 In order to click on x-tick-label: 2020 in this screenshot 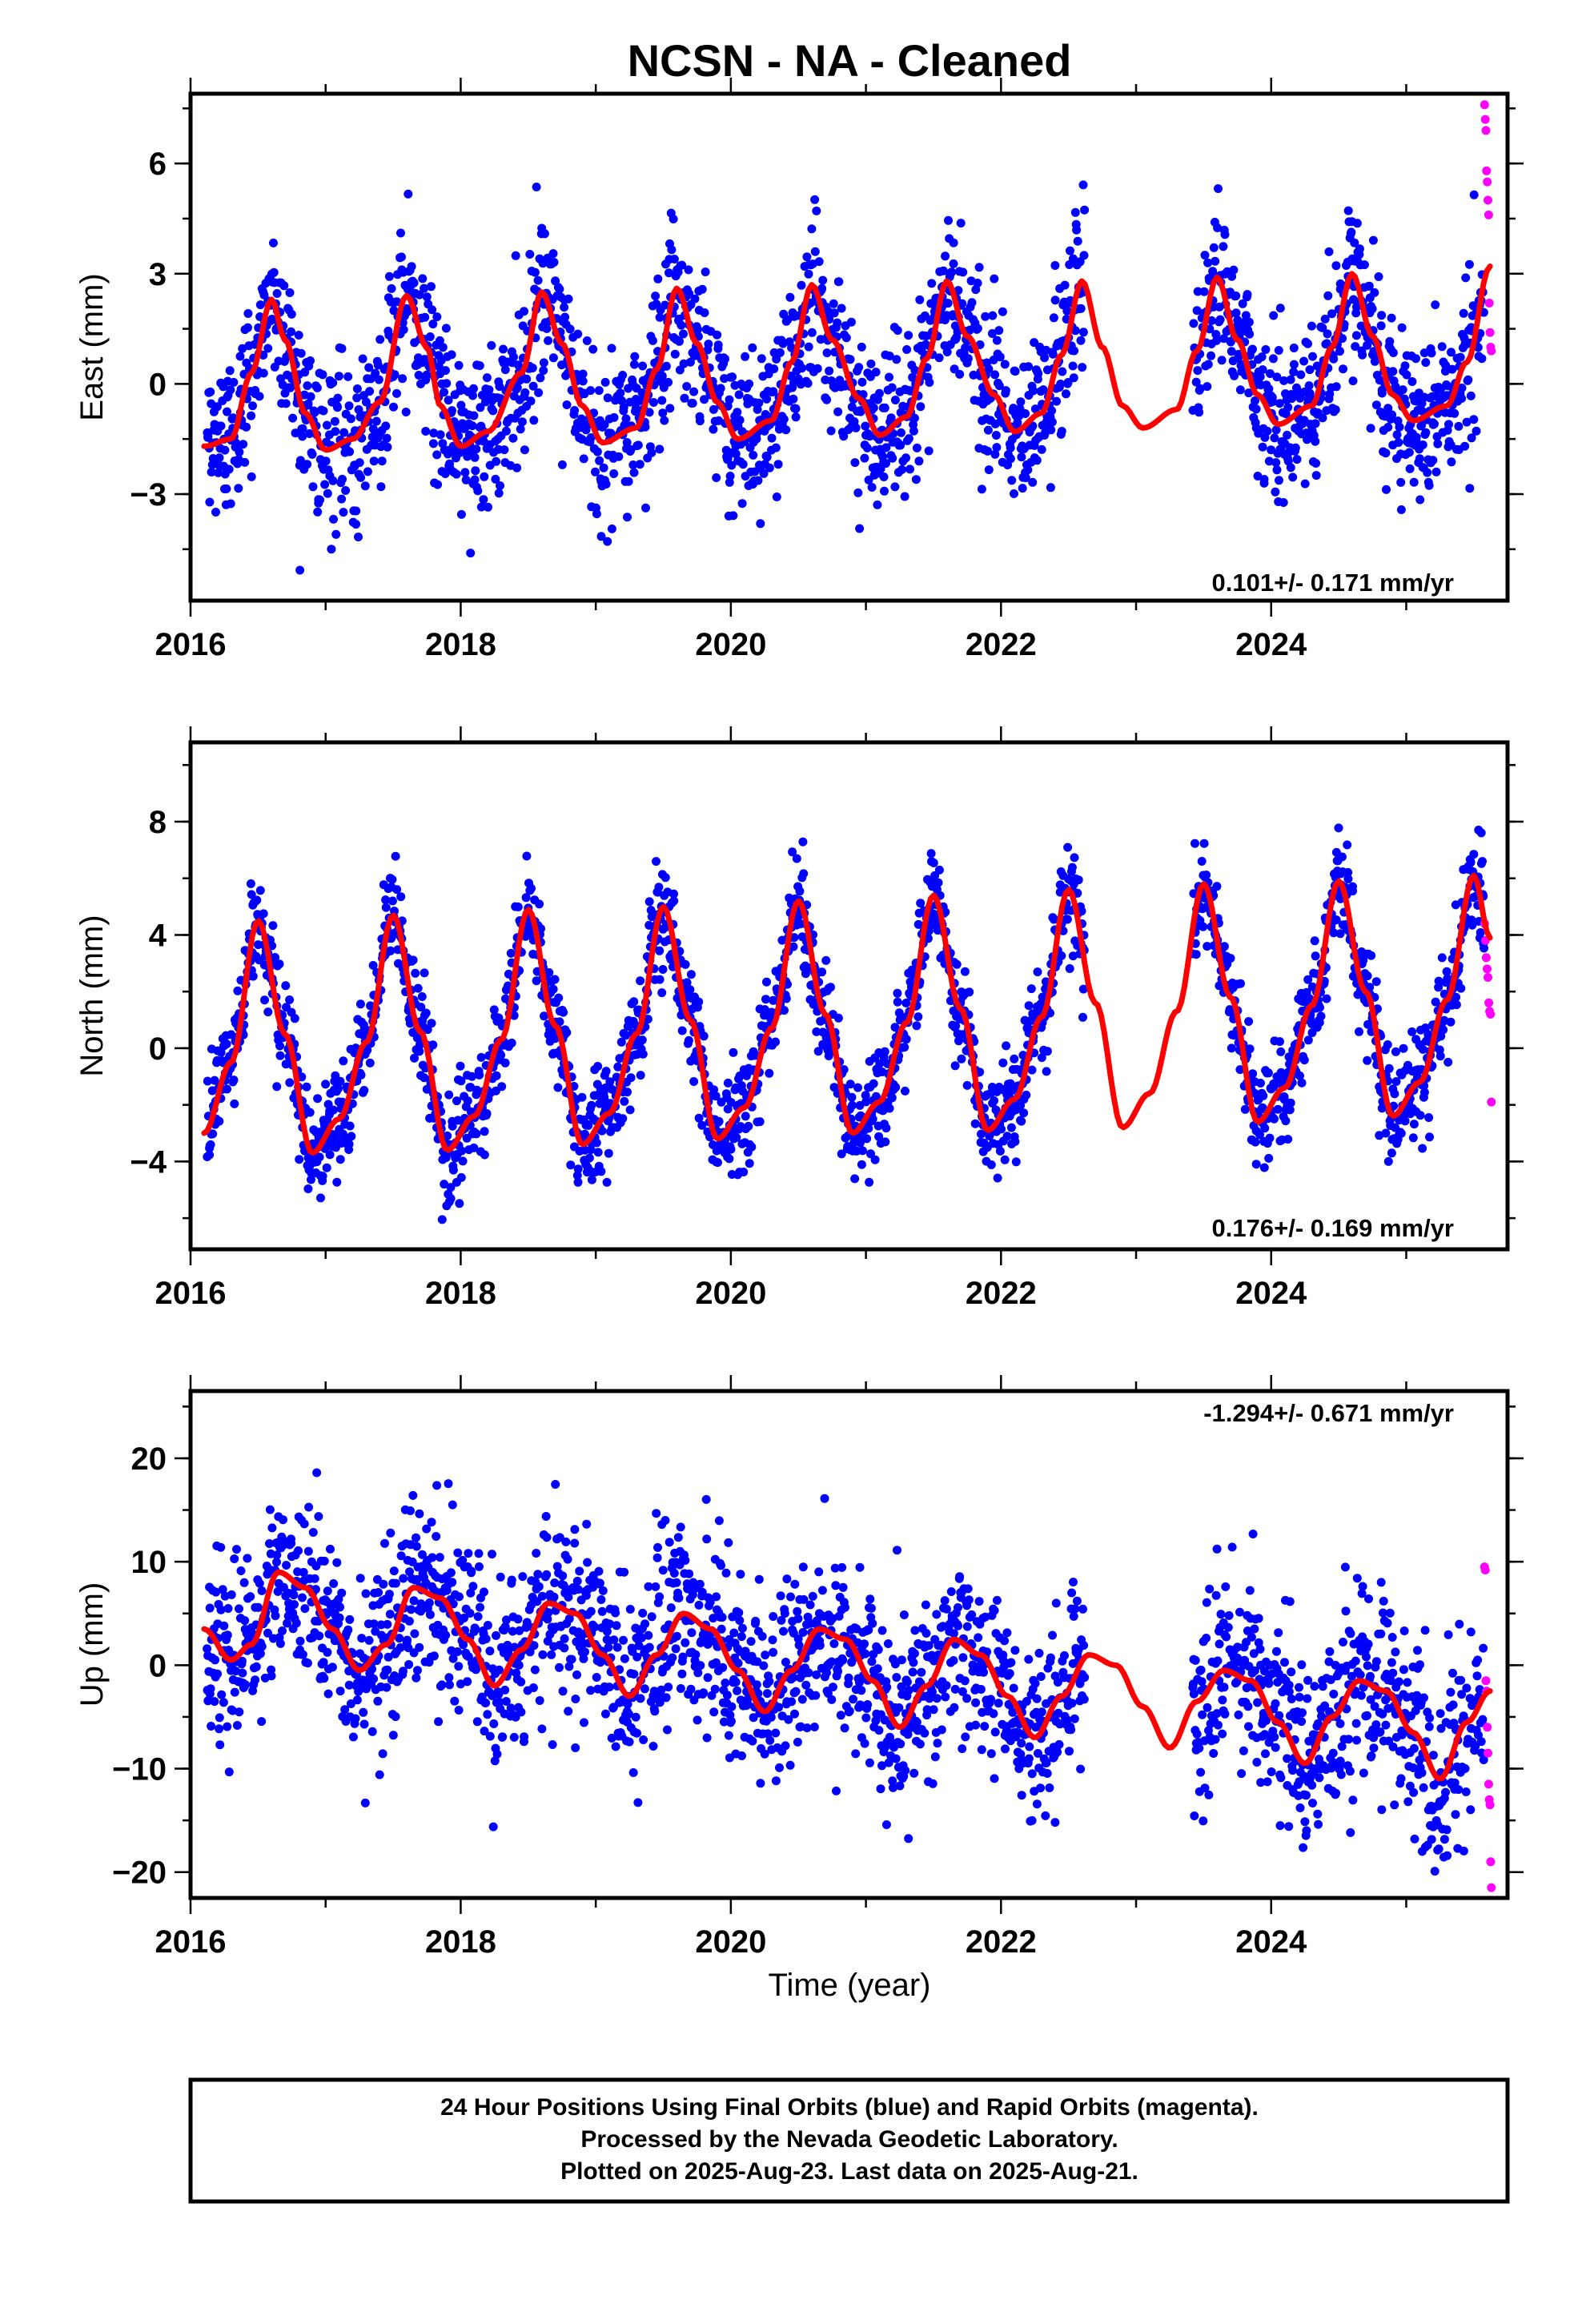, I will do `click(730, 1294)`.